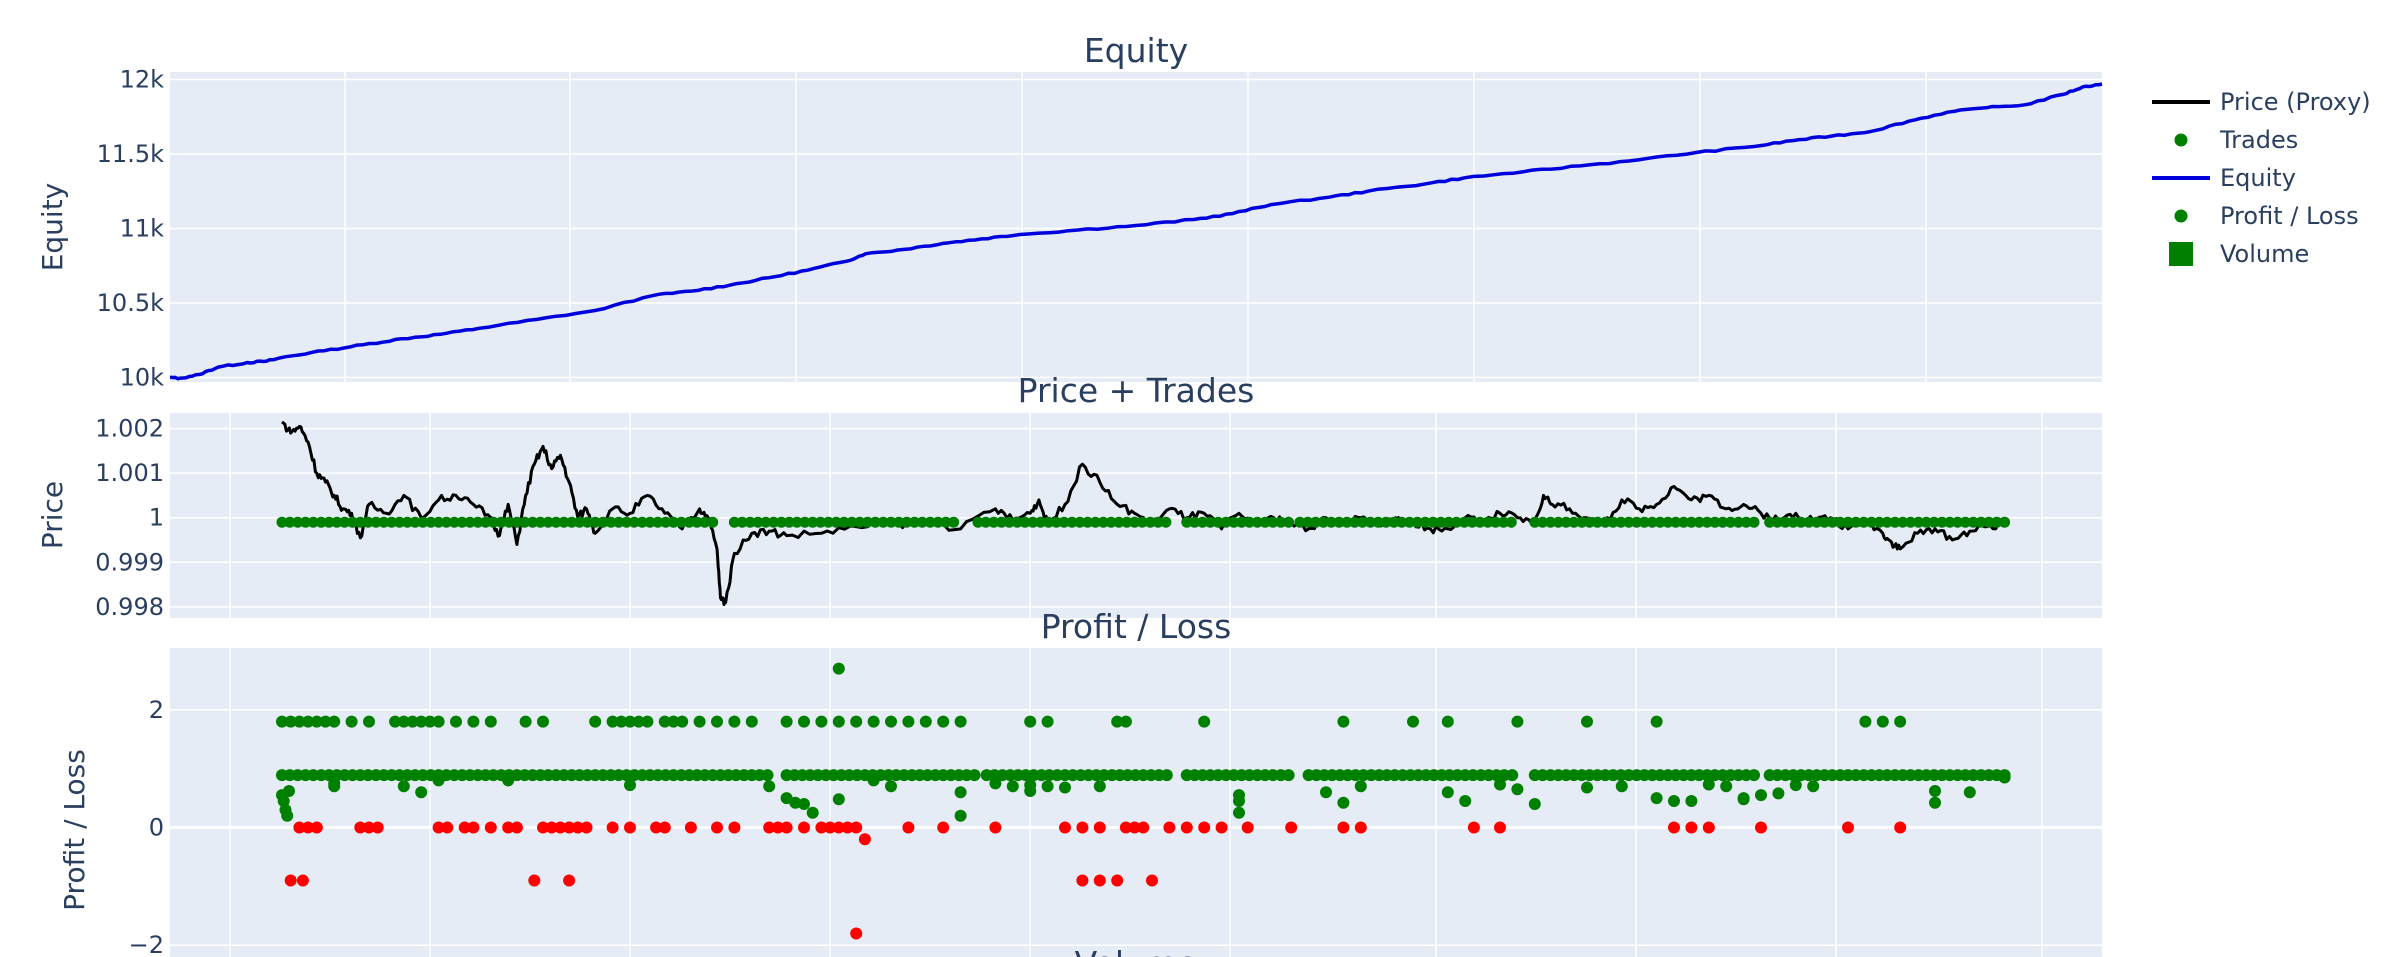 This screenshot has width=2392, height=957. I want to click on legend-item: Price (Proxy), so click(2261, 102).